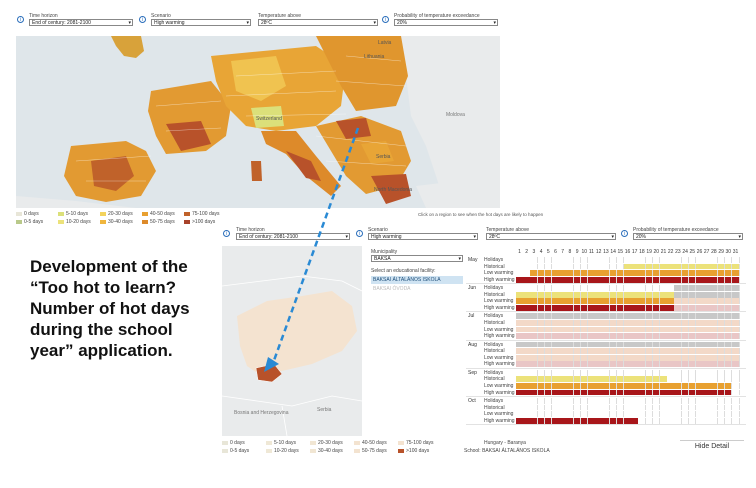 The height and width of the screenshot is (488, 756). What do you see at coordinates (446, 22) in the screenshot?
I see `top-probability-select: 20% ▾` at bounding box center [446, 22].